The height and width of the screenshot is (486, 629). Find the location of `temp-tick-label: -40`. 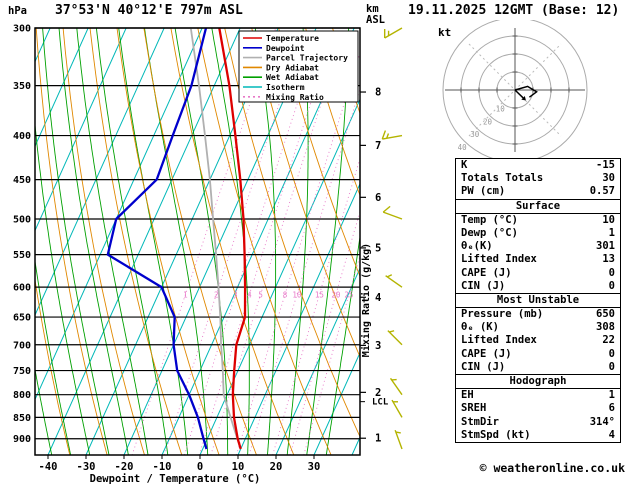

temp-tick-label: -40 is located at coordinates (48, 467).